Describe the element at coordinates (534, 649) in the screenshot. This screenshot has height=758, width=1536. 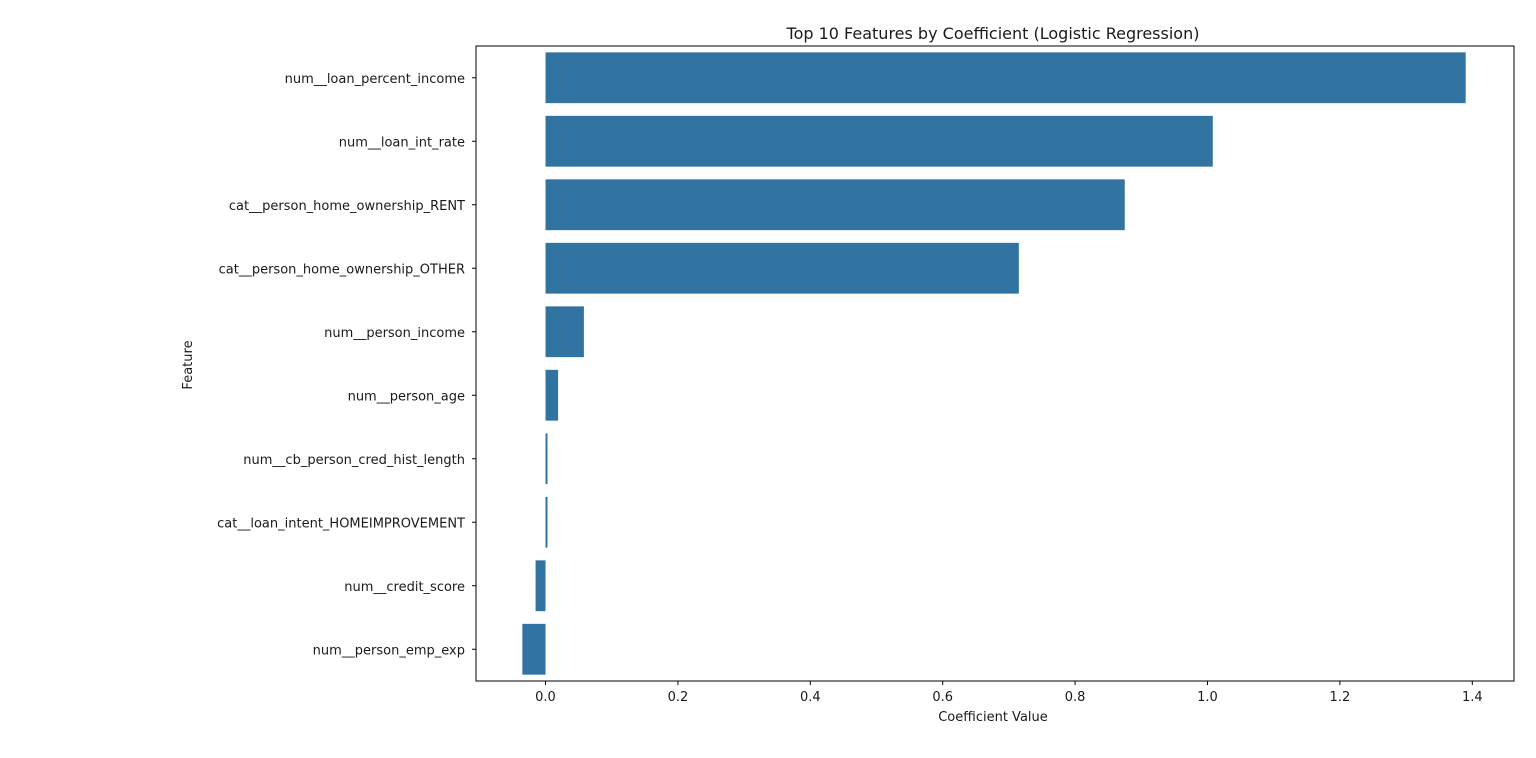
I see `bar-num__person_emp_exp` at that location.